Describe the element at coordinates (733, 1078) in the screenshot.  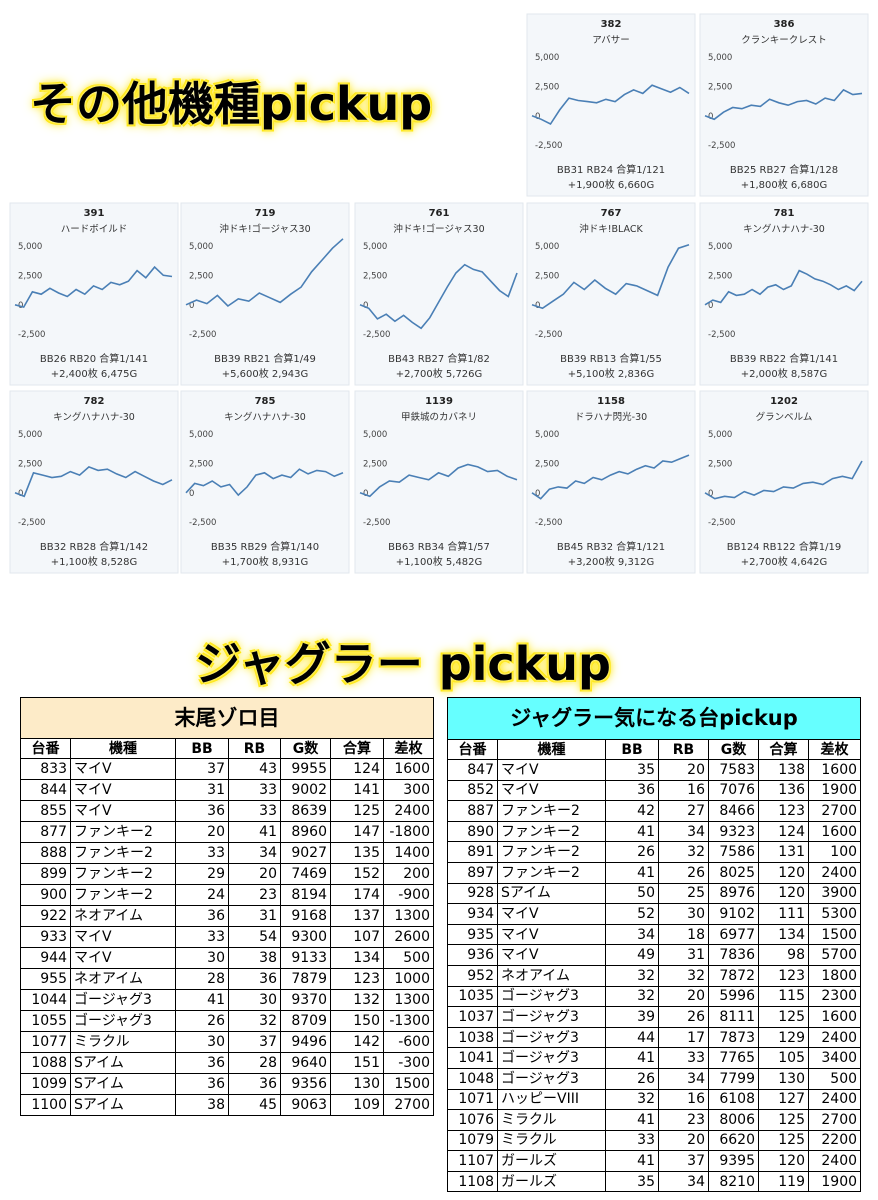
I see `table-cell: 7799` at that location.